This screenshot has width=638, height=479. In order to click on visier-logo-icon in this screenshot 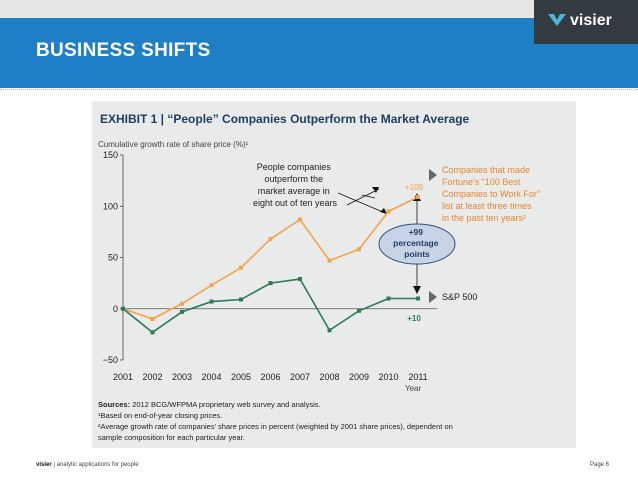, I will do `click(557, 20)`.